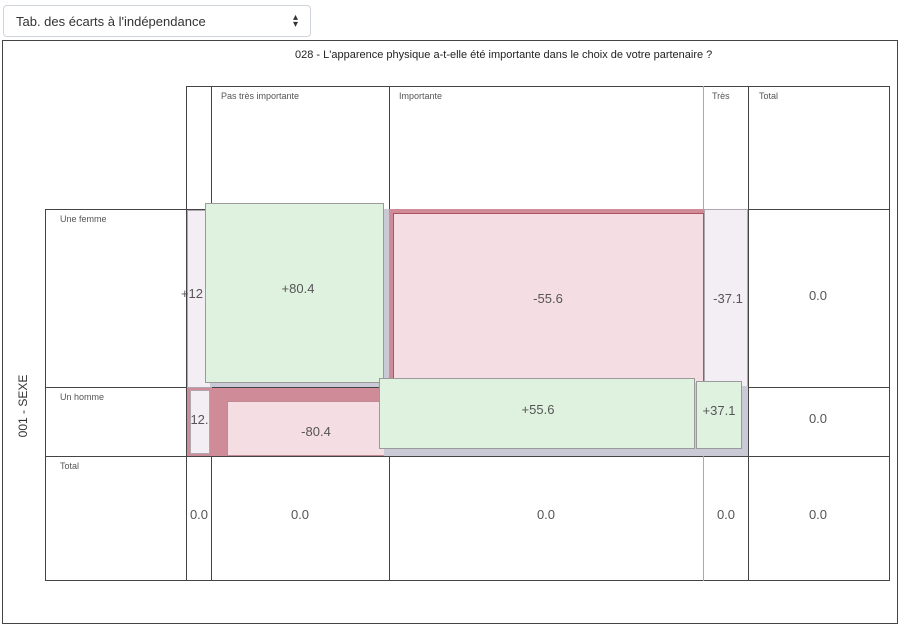 The height and width of the screenshot is (627, 902). Describe the element at coordinates (260, 96) in the screenshot. I see `column-header: Pas très importante` at that location.